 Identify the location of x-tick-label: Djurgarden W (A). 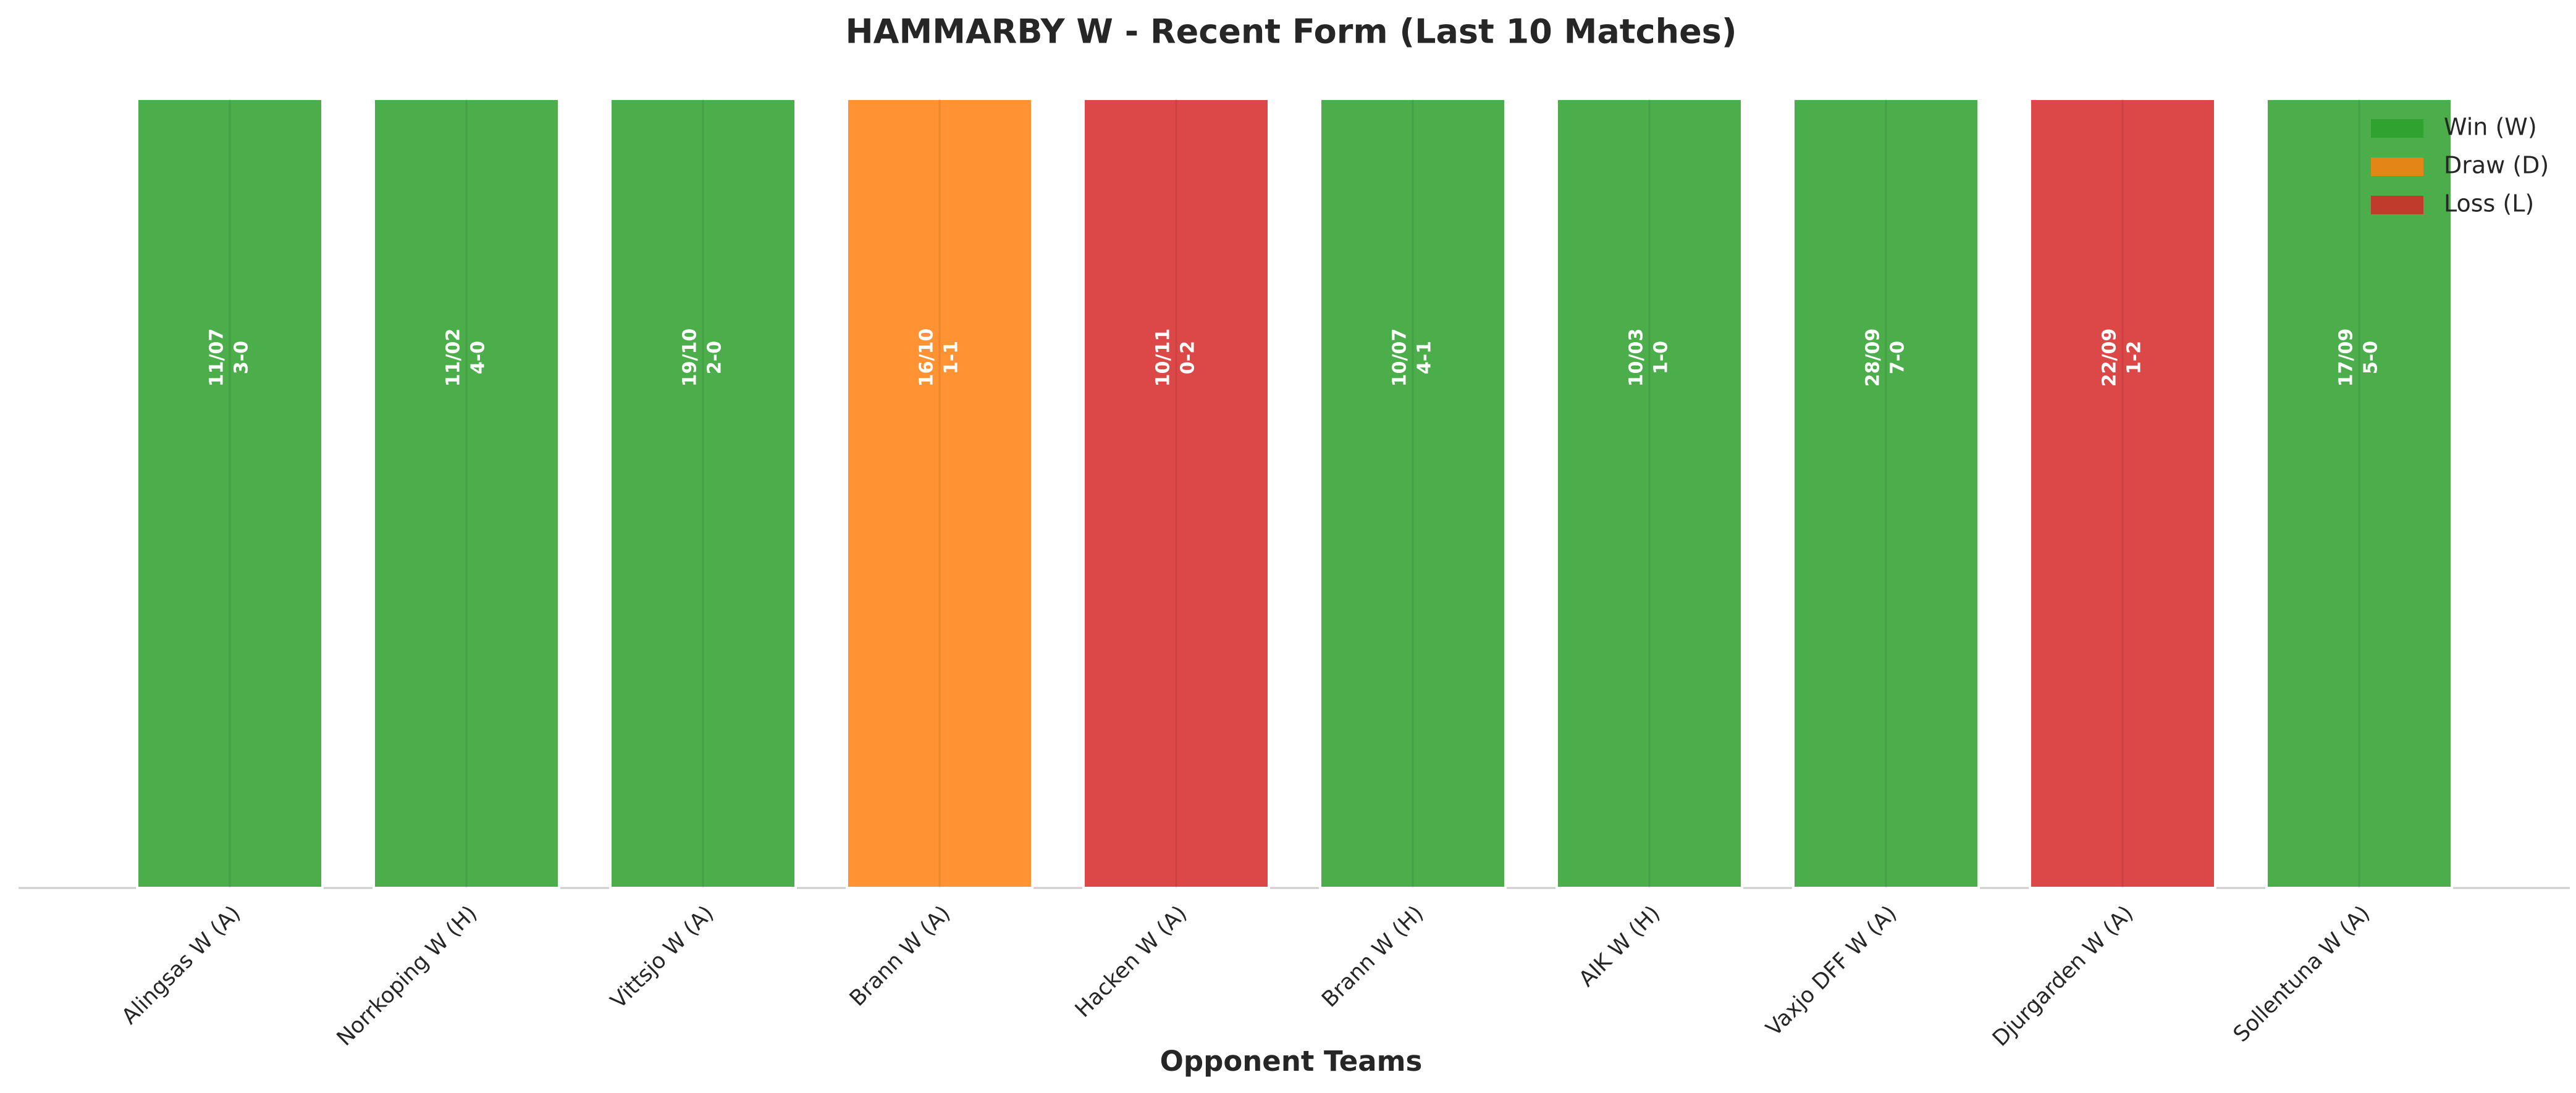
(2063, 976).